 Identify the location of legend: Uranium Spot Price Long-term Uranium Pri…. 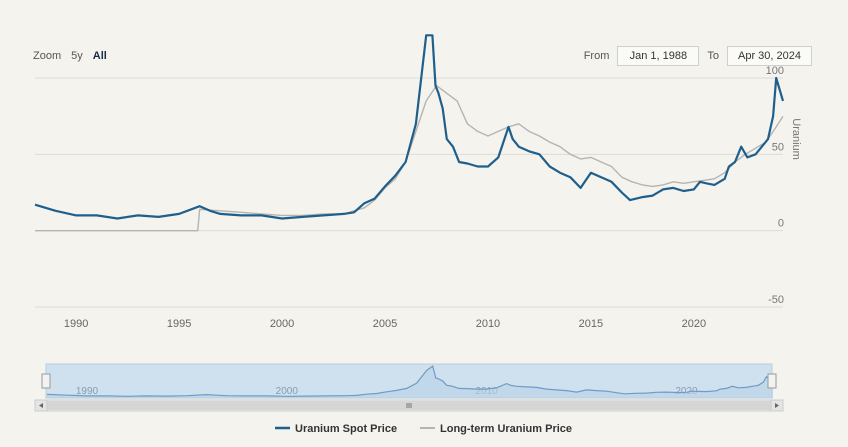
(423, 429).